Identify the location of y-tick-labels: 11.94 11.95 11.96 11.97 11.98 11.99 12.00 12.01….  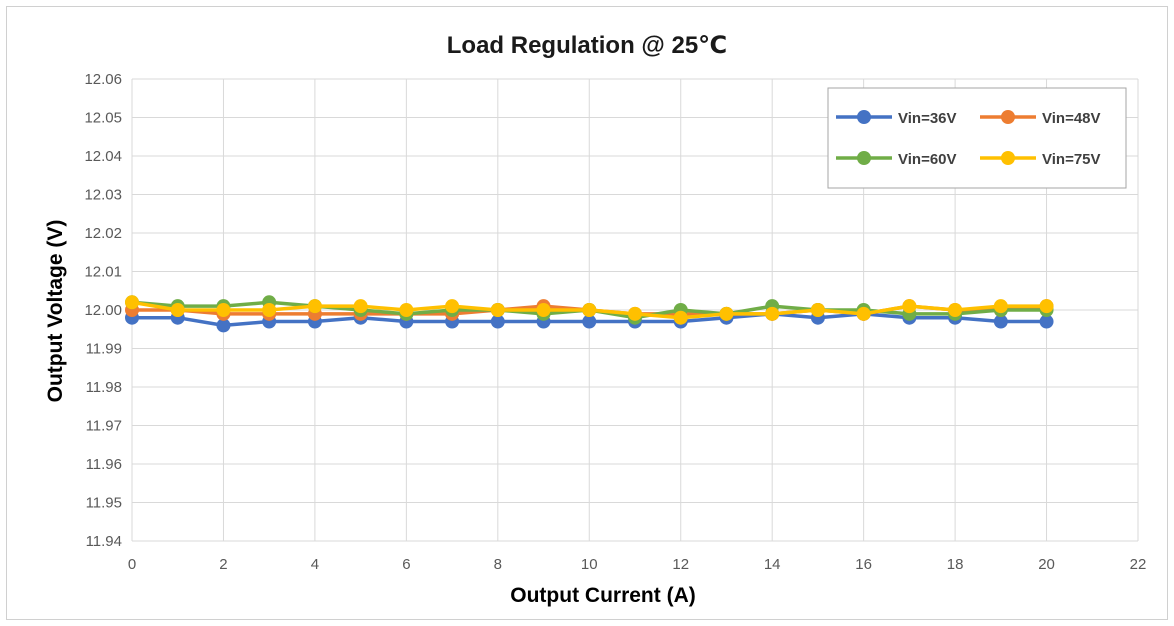
(103, 310).